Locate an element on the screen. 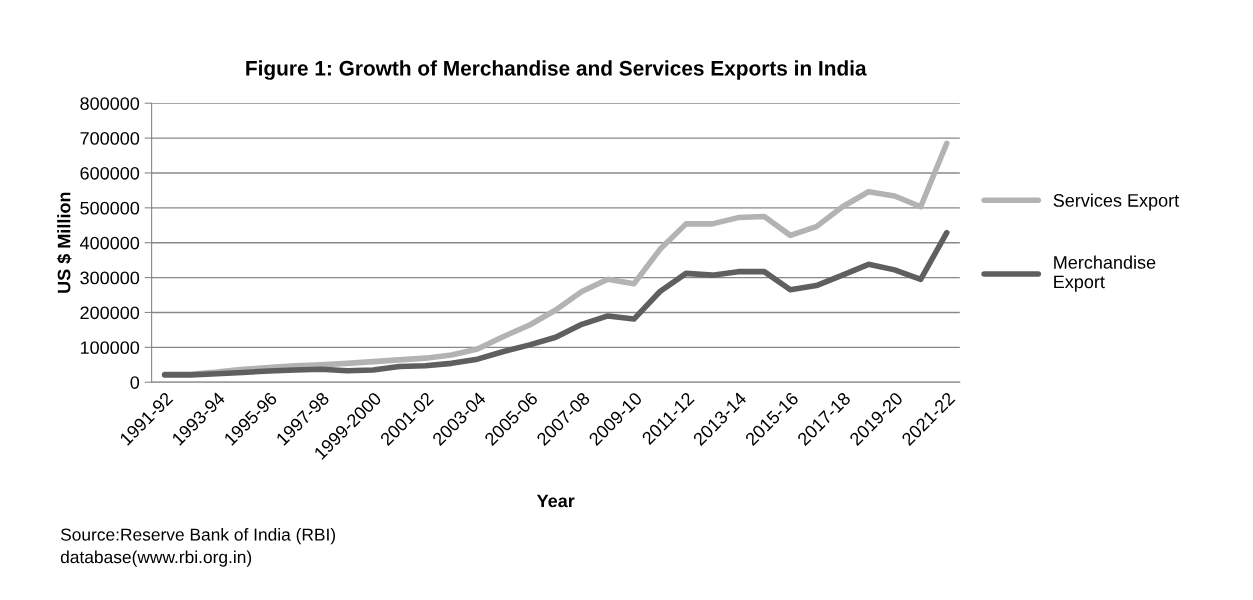 The height and width of the screenshot is (600, 1253). y-tick-label: 700000 is located at coordinates (110, 138).